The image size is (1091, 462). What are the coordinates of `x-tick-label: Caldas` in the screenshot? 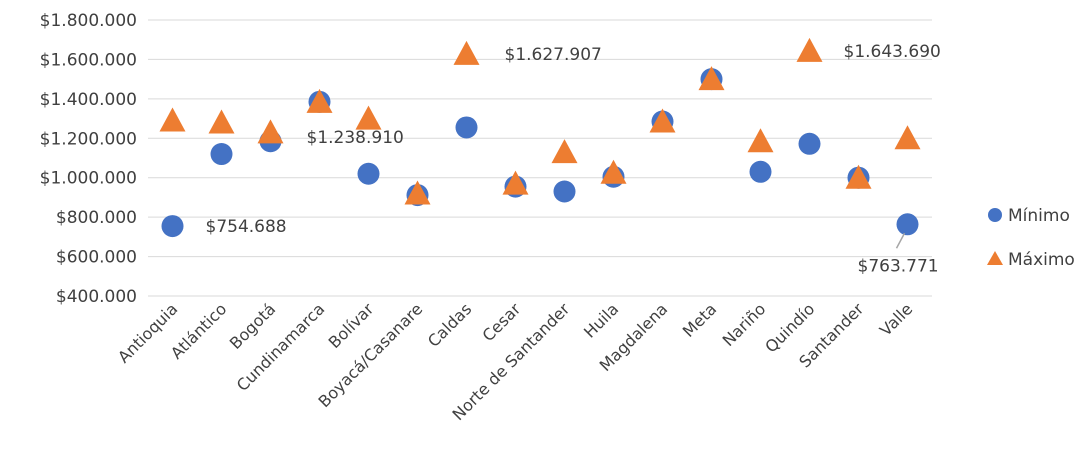 It's located at (449, 324).